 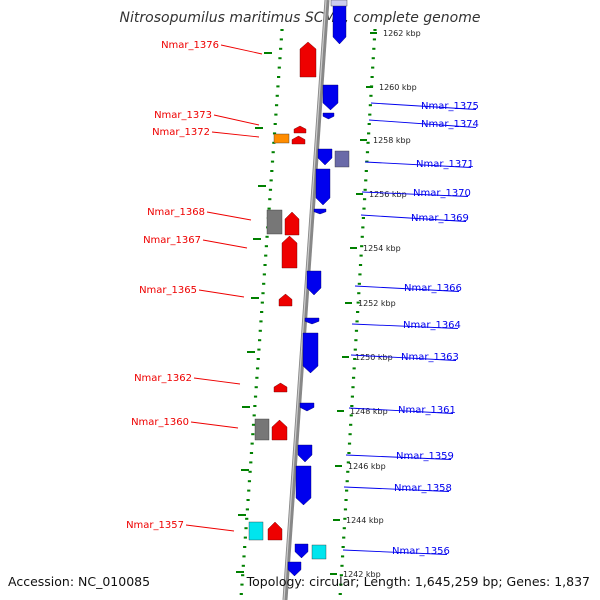 What do you see at coordinates (365, 520) in the screenshot?
I see `kbp-label: 1244 kbp` at bounding box center [365, 520].